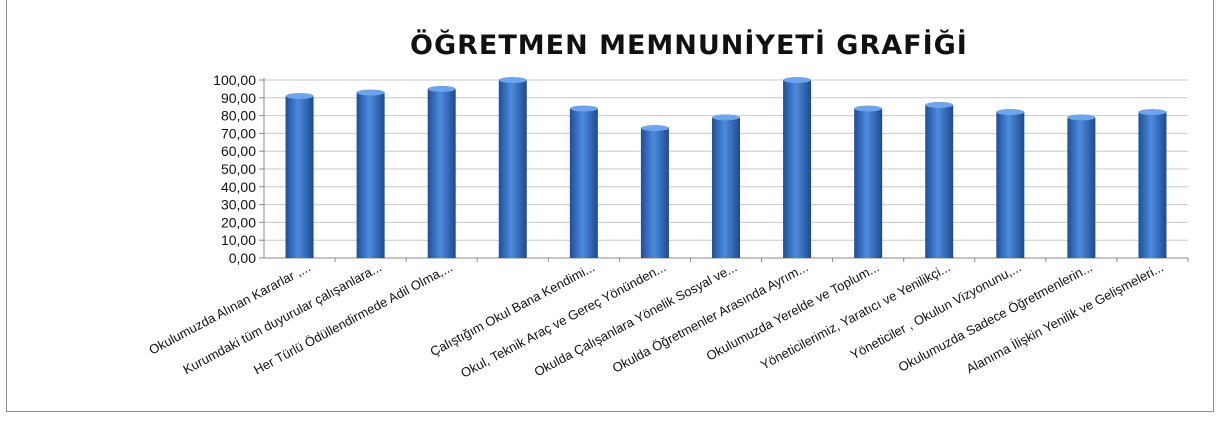 The width and height of the screenshot is (1219, 421). I want to click on y-tick-label: 0,00, so click(242, 258).